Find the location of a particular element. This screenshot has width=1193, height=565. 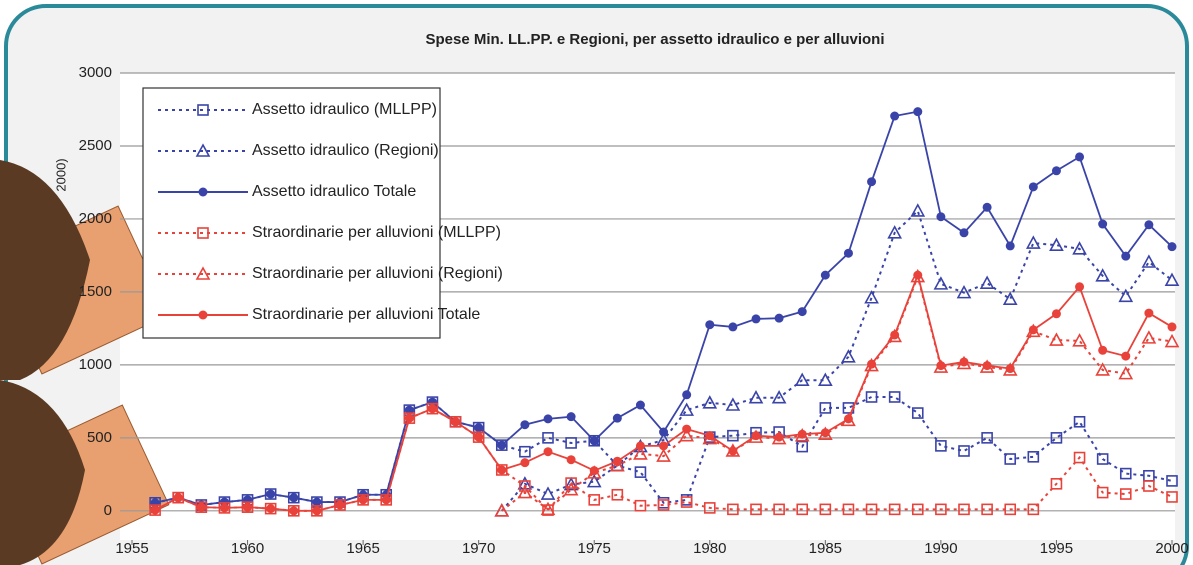

y-axis-label: 2000) is located at coordinates (60, 174).